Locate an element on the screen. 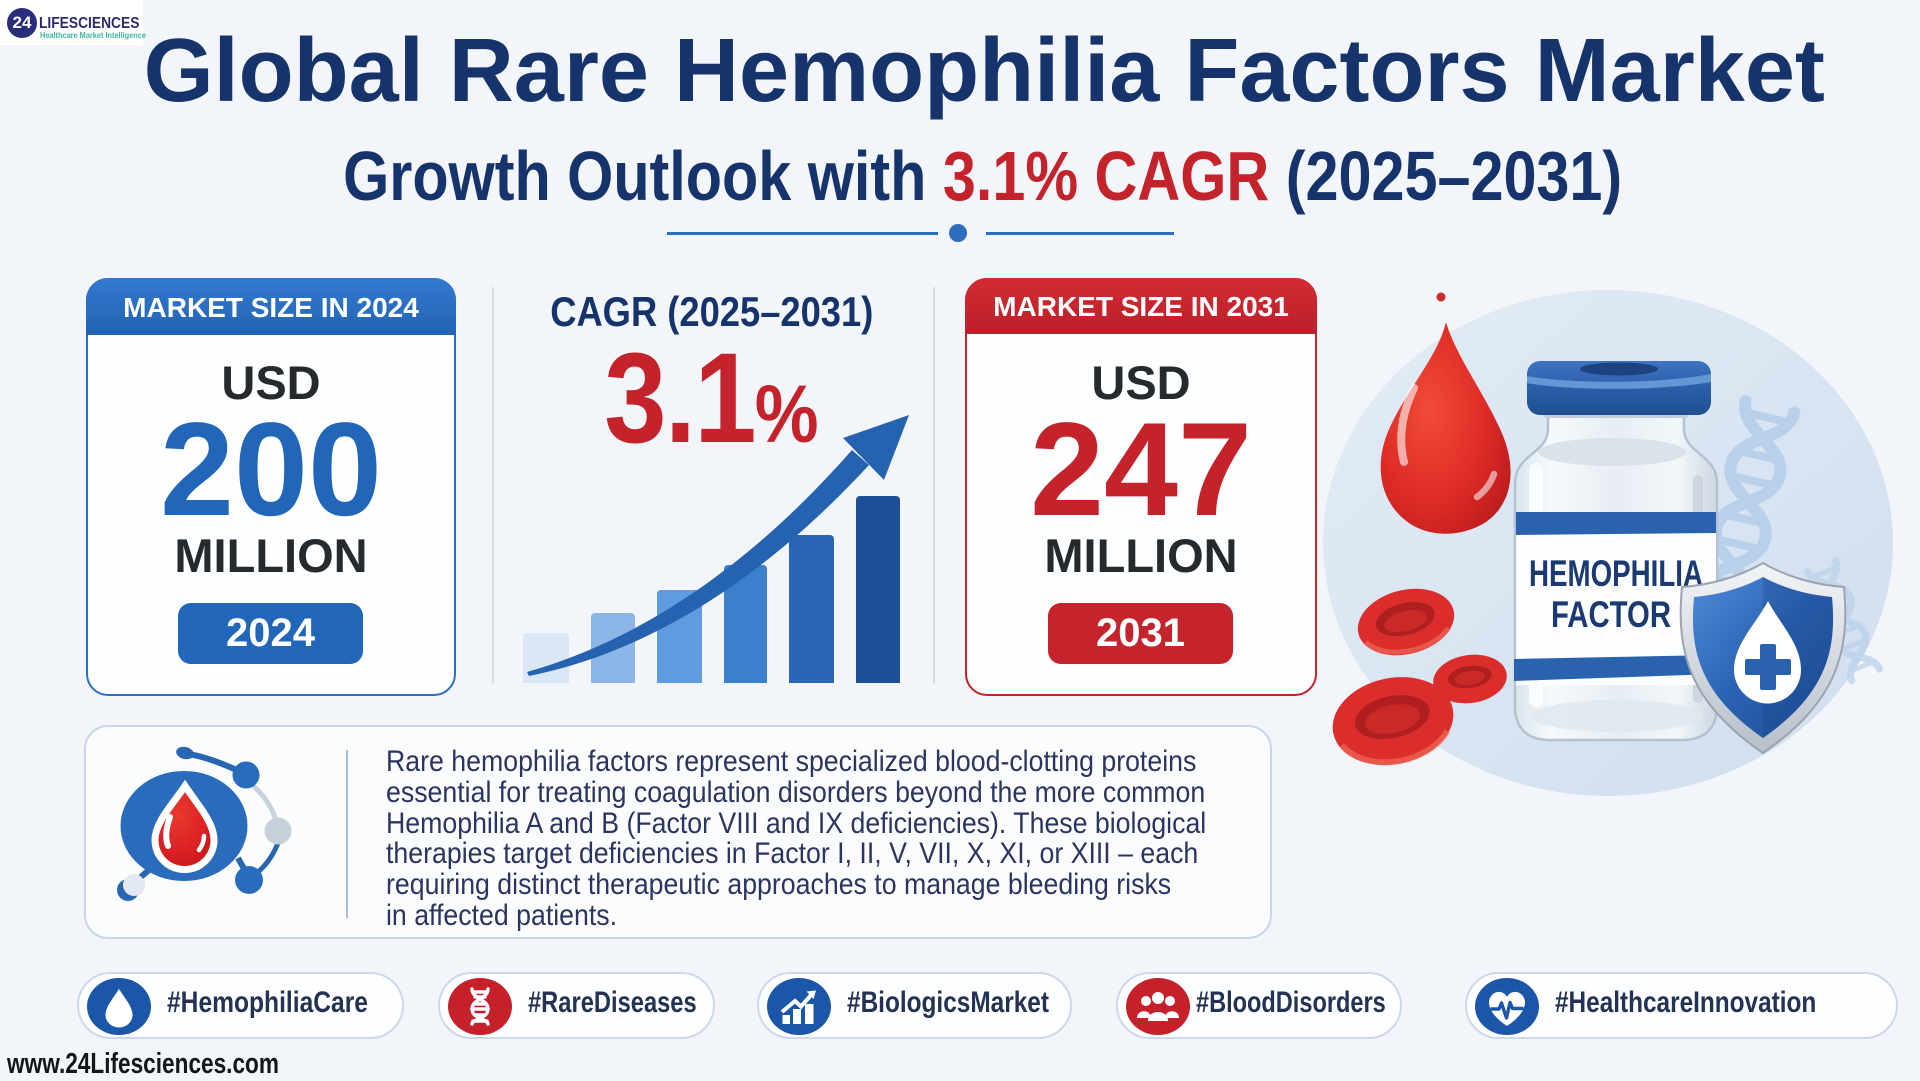  svg-text: HEMOPHILIA is located at coordinates (1616, 573).